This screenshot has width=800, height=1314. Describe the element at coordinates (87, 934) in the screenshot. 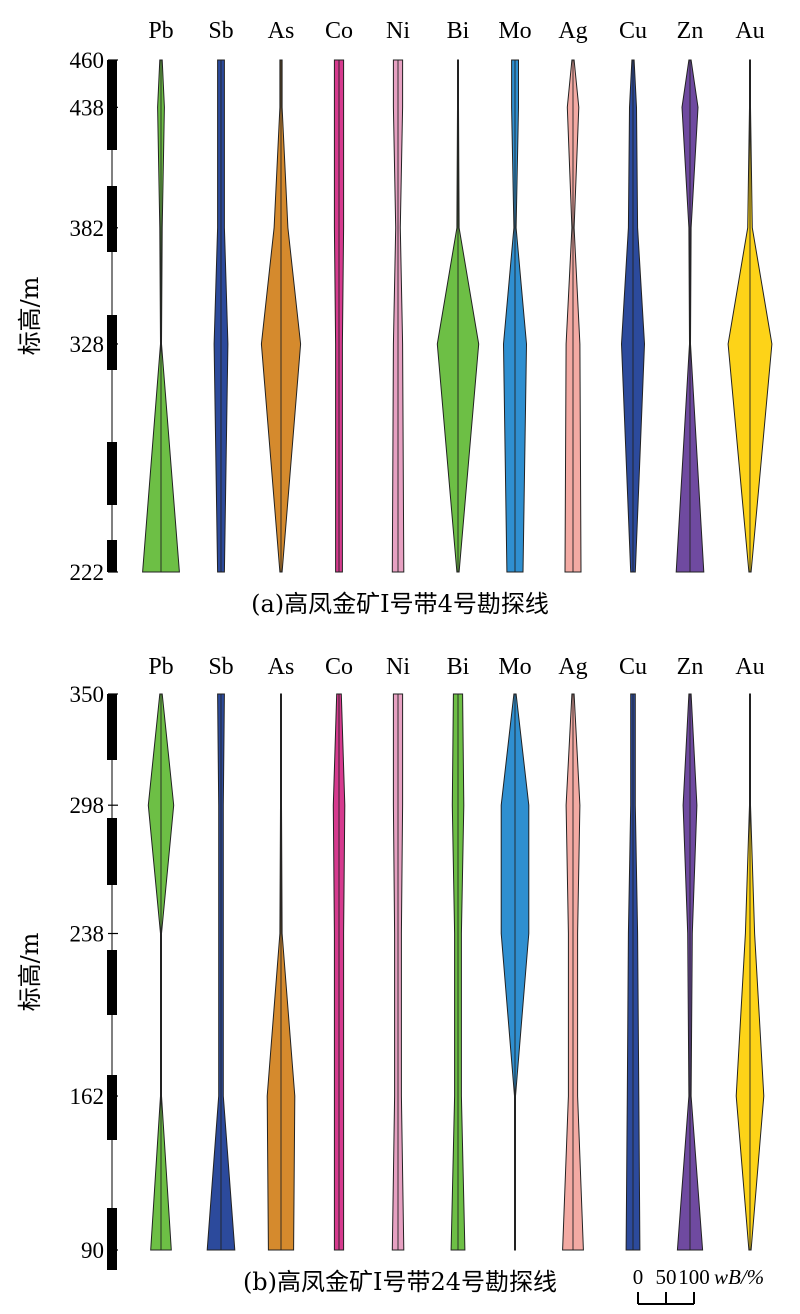

I see `y-tick-label: 238` at that location.